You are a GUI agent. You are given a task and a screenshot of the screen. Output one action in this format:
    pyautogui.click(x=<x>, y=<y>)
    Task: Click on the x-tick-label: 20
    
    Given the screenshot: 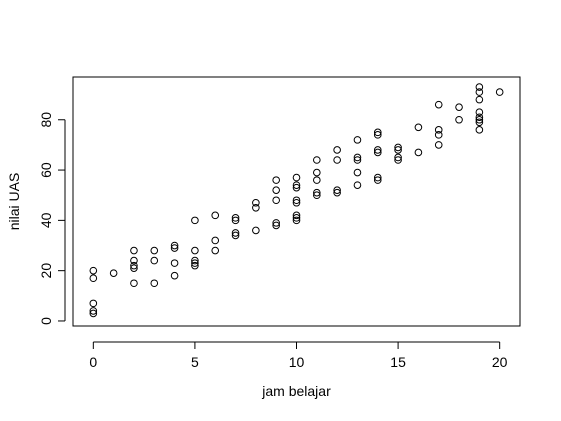 What is the action you would take?
    pyautogui.click(x=500, y=362)
    